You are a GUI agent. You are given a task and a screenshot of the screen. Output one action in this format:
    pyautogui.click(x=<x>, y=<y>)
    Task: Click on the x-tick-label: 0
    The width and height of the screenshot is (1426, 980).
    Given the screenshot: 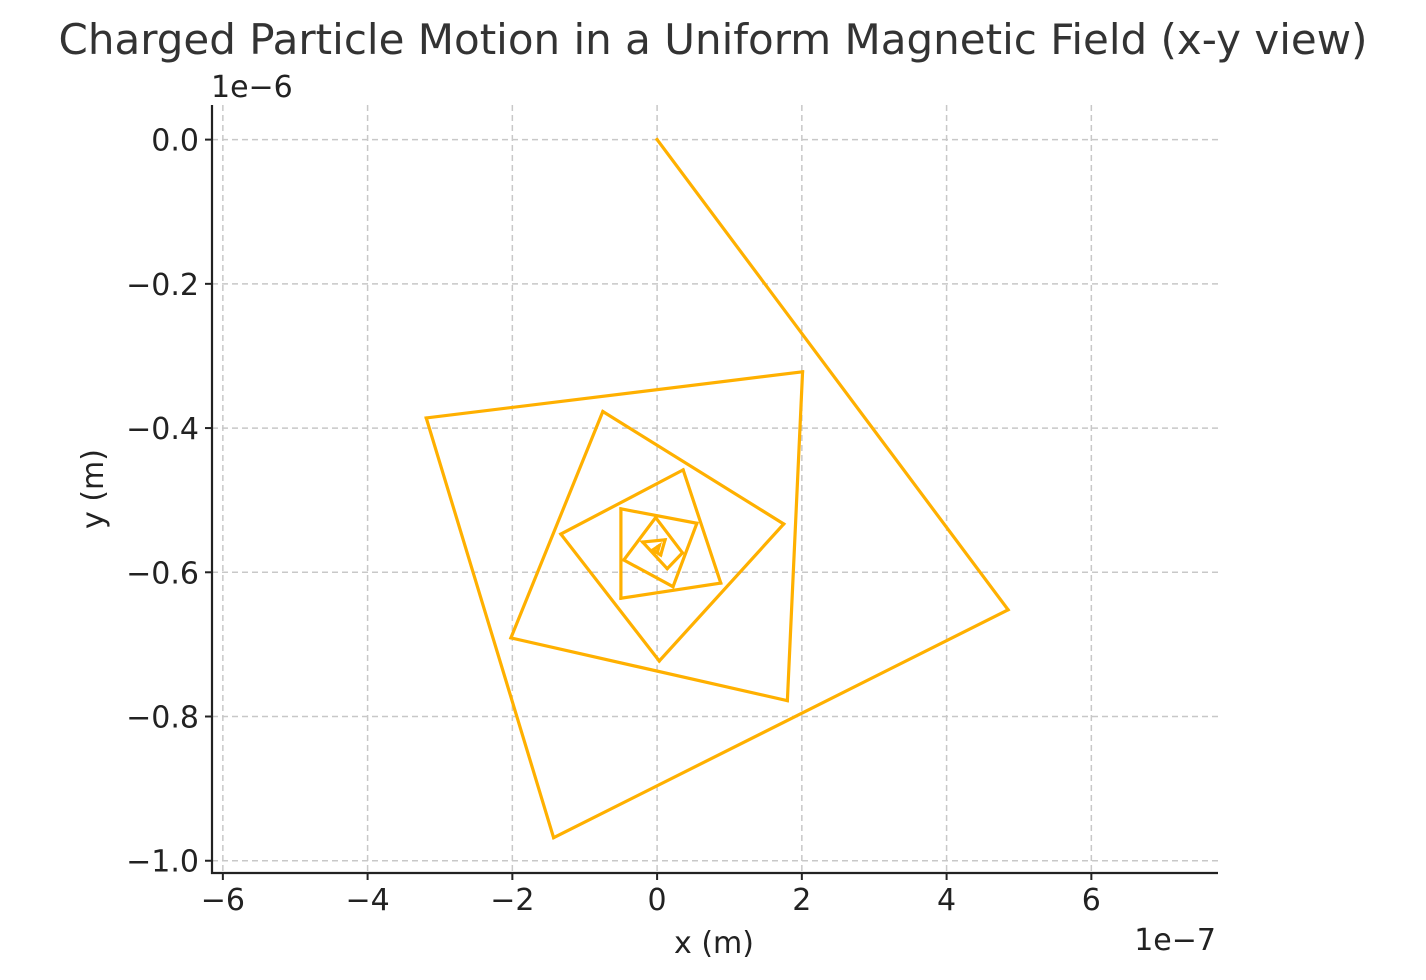 What is the action you would take?
    pyautogui.click(x=657, y=900)
    